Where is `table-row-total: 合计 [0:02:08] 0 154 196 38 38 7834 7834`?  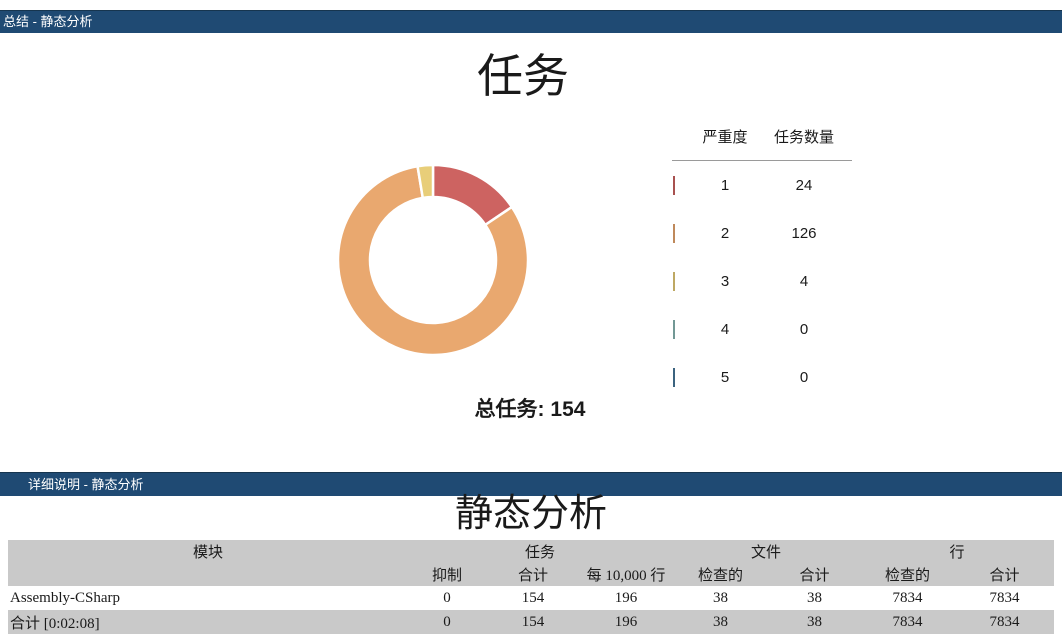
table-row-total: 合计 [0:02:08] 0 154 196 38 38 7834 7834 is located at coordinates (531, 622).